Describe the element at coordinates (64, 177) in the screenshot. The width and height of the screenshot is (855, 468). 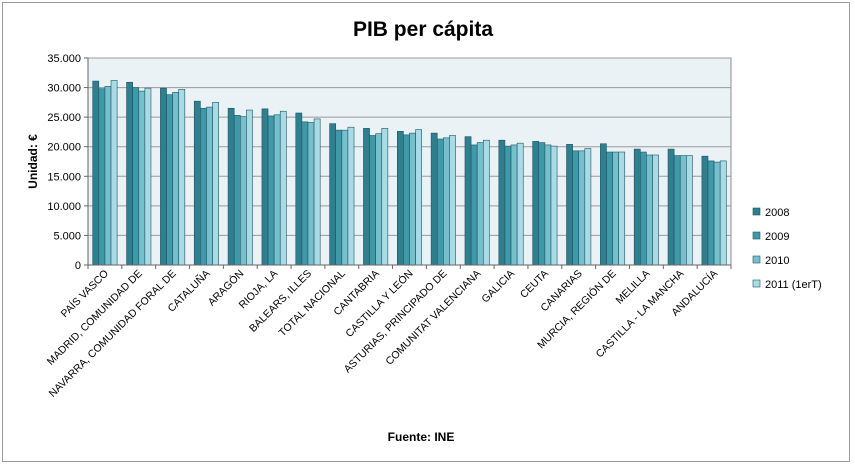
I see `y-tick-label: 15.000` at that location.